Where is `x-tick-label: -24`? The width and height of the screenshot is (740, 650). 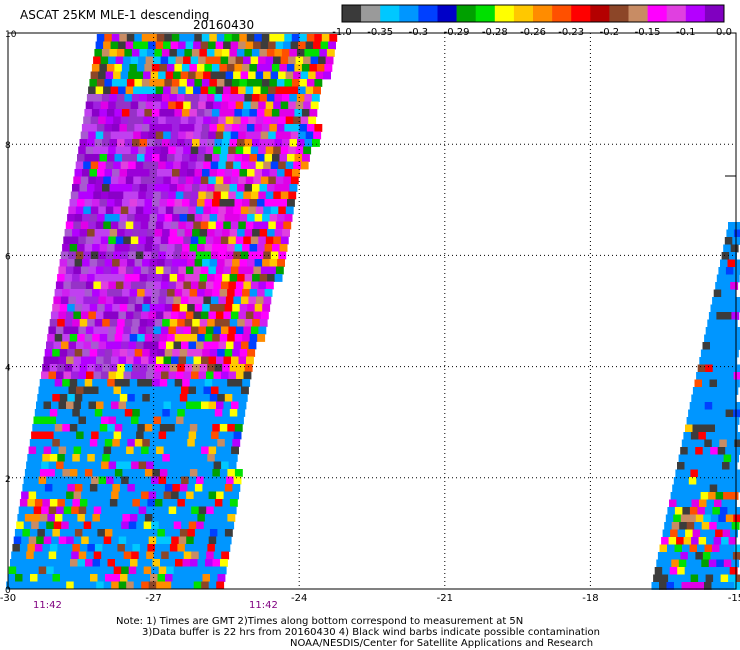 x-tick-label: -24 is located at coordinates (299, 598).